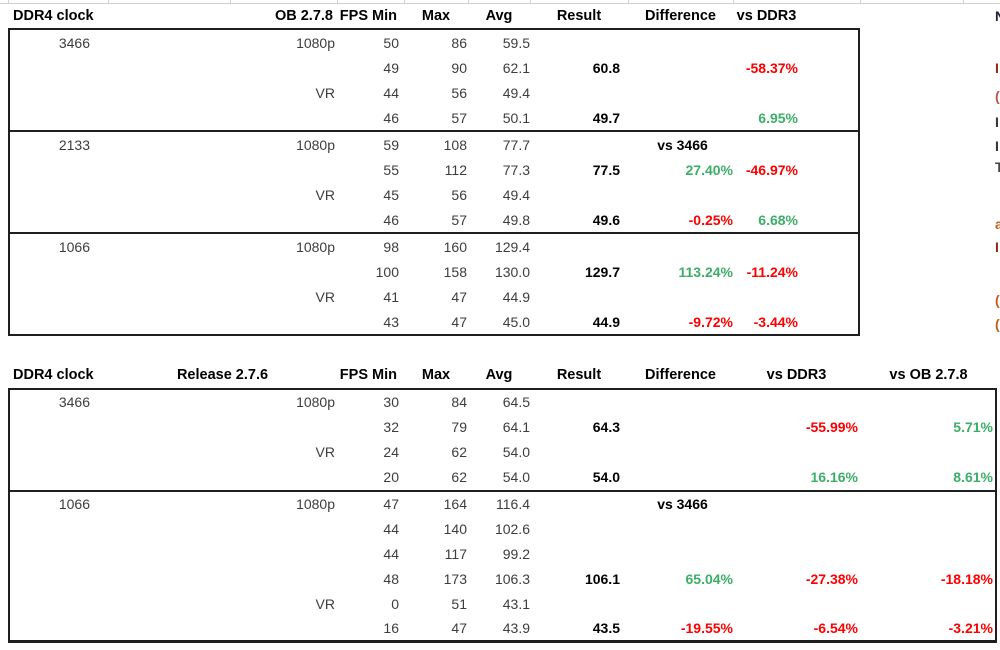 Image resolution: width=1000 pixels, height=650 pixels. I want to click on cell-clock: 2133, so click(74, 144).